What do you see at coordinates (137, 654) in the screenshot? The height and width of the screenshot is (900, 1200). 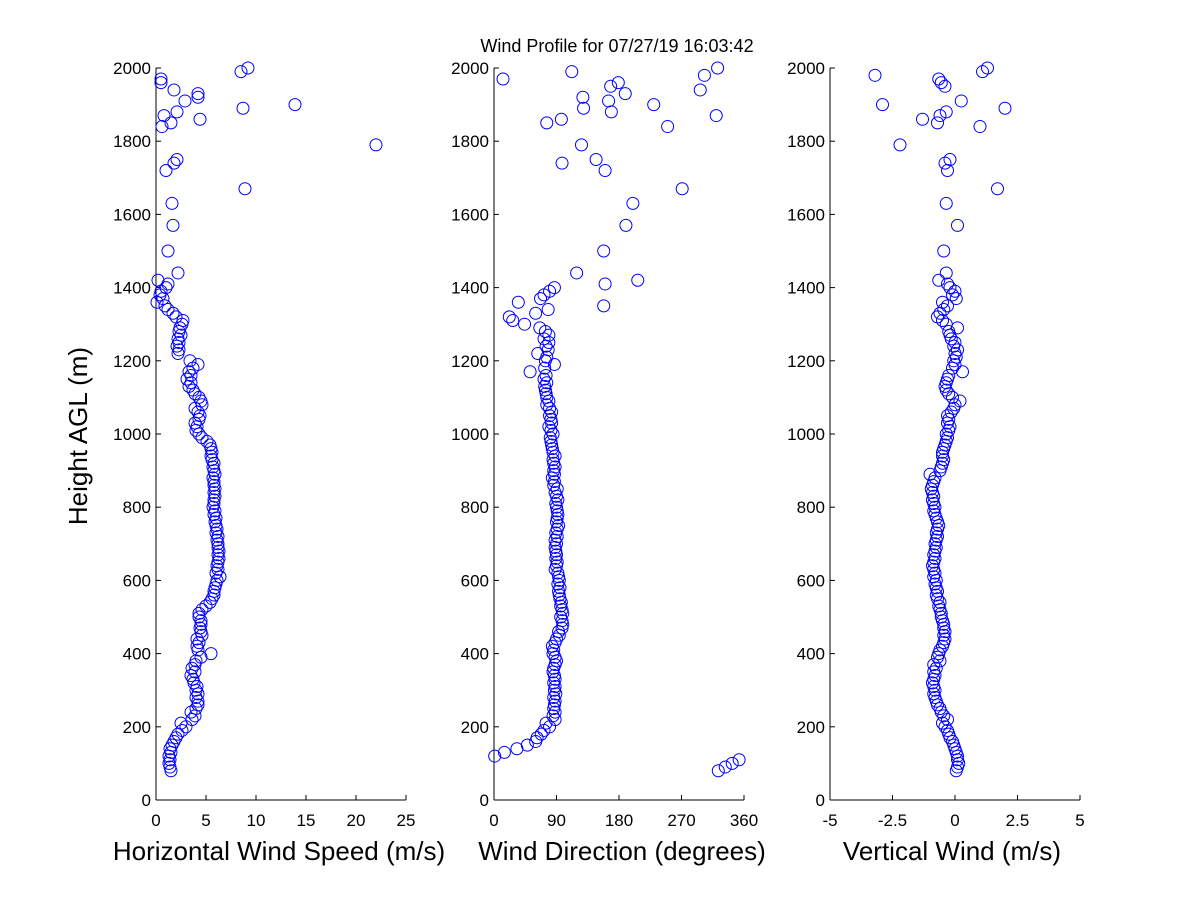 I see `speed-y-tick-label: 400` at bounding box center [137, 654].